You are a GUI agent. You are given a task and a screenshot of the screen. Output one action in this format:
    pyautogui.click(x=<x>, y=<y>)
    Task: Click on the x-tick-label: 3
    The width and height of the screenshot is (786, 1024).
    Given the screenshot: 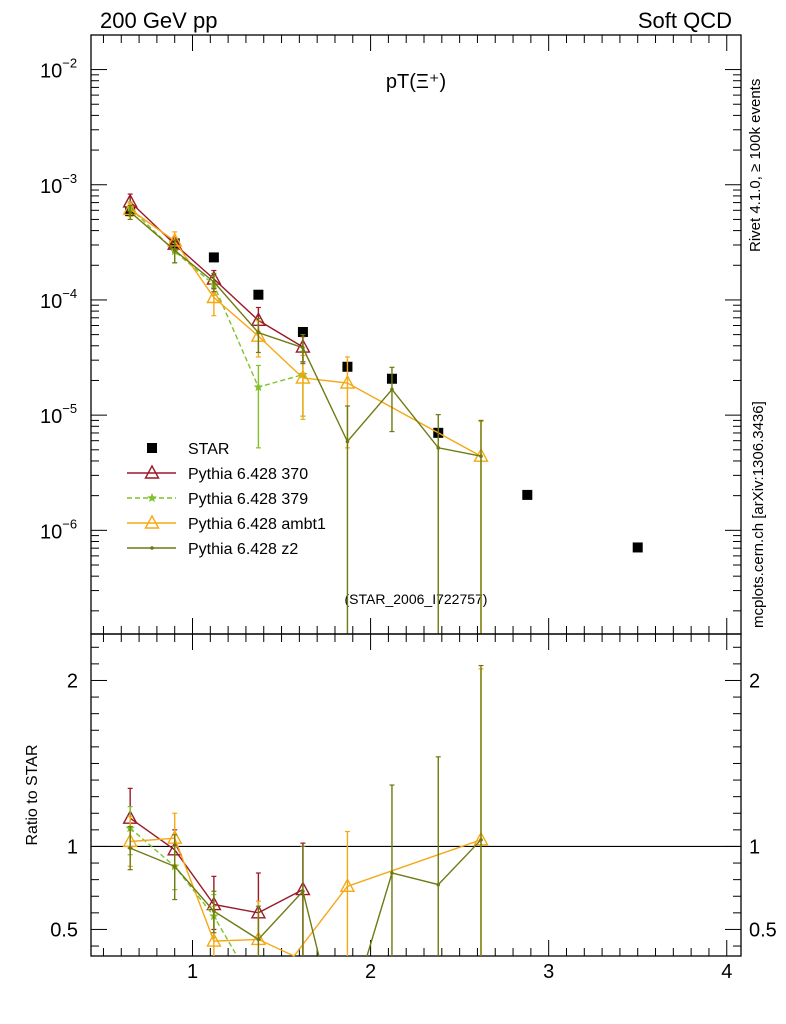 What is the action you would take?
    pyautogui.click(x=548, y=972)
    